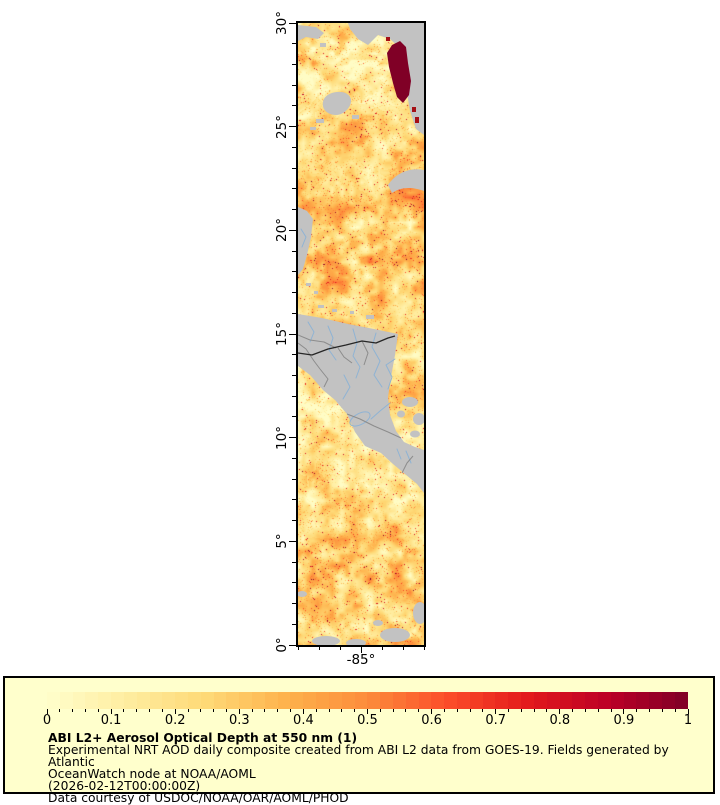 Image resolution: width=720 pixels, height=805 pixels. Describe the element at coordinates (367, 720) in the screenshot. I see `colorbar-tick-label: 0.5` at that location.